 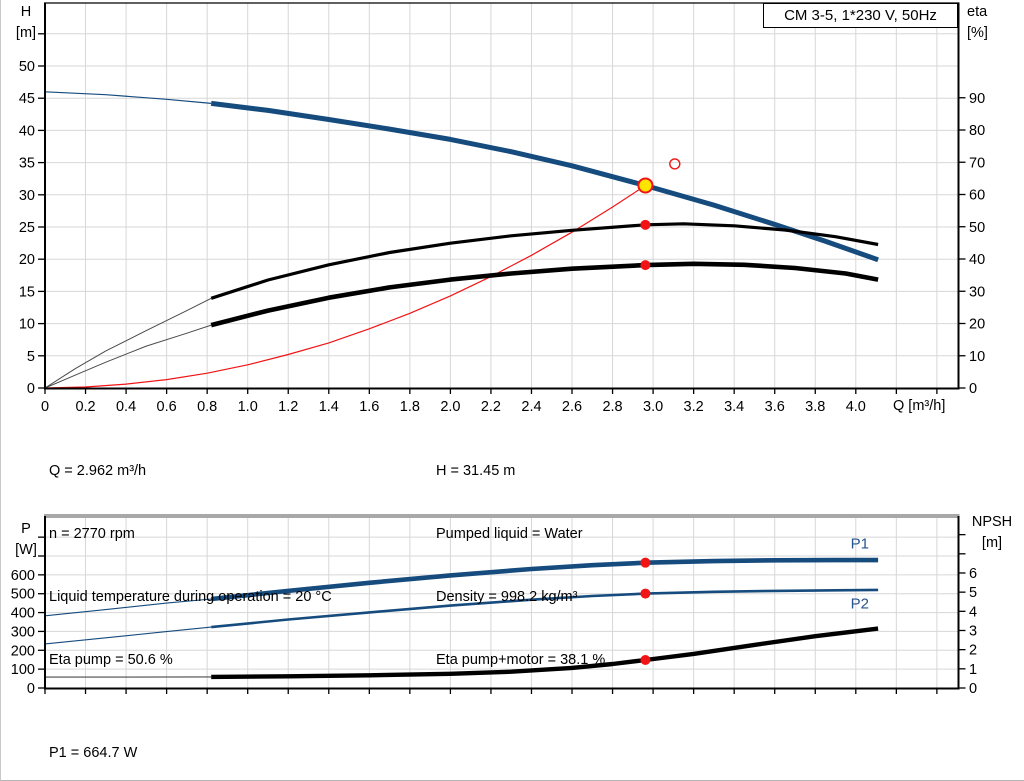 I want to click on series, so click(x=461, y=618).